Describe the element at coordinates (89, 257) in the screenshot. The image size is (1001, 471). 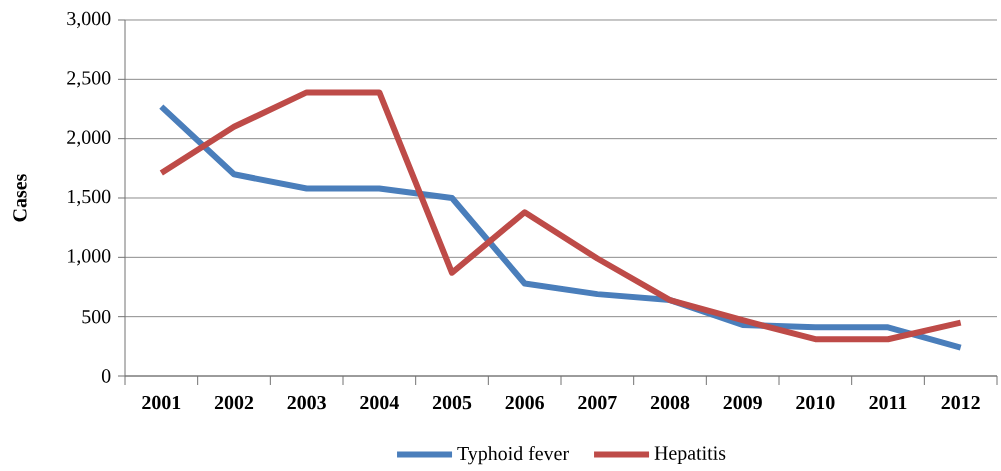
I see `y-tick-label: 1,000` at that location.